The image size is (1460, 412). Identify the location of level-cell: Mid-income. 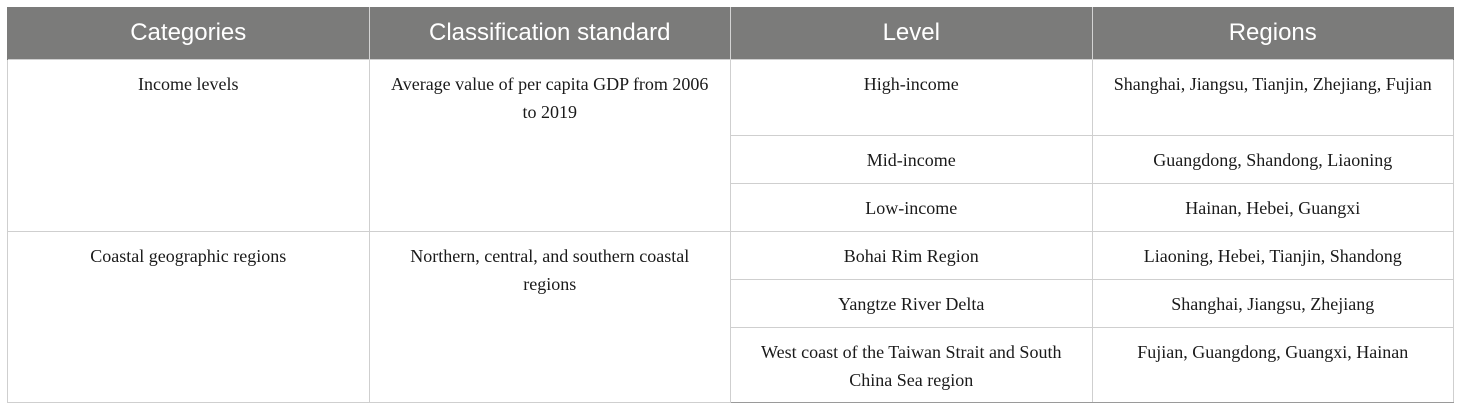
(911, 159).